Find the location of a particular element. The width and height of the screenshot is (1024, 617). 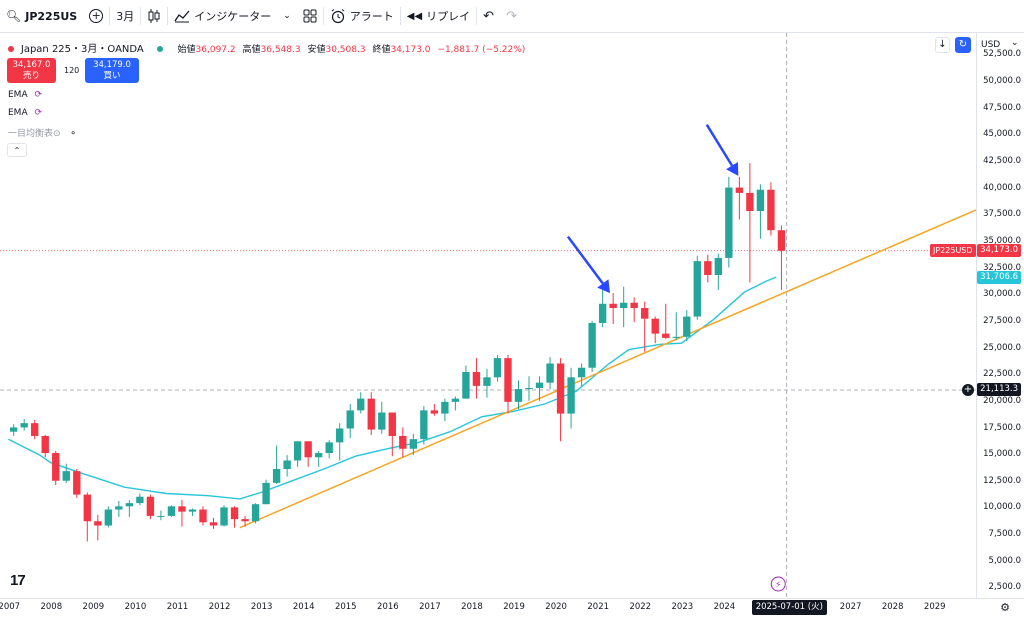

undo-button: ↶ is located at coordinates (488, 16).